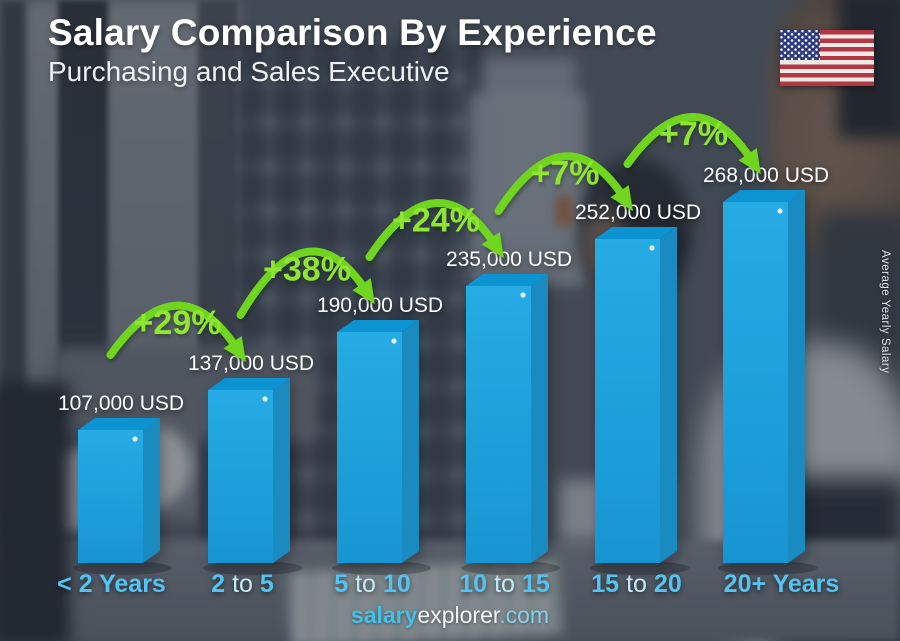 This screenshot has width=900, height=641. What do you see at coordinates (436, 220) in the screenshot?
I see `percent-change-label: +24%` at bounding box center [436, 220].